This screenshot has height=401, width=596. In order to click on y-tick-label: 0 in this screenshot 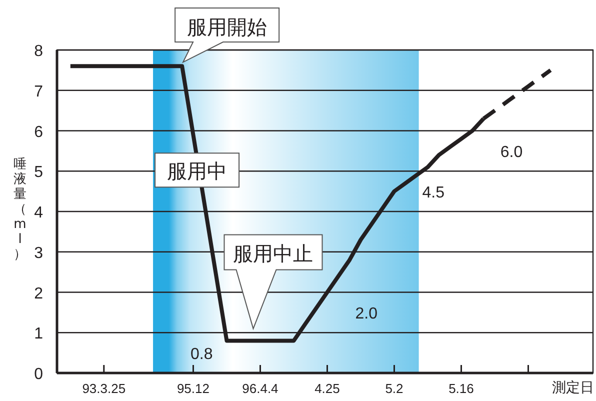, I will do `click(39, 374)`.